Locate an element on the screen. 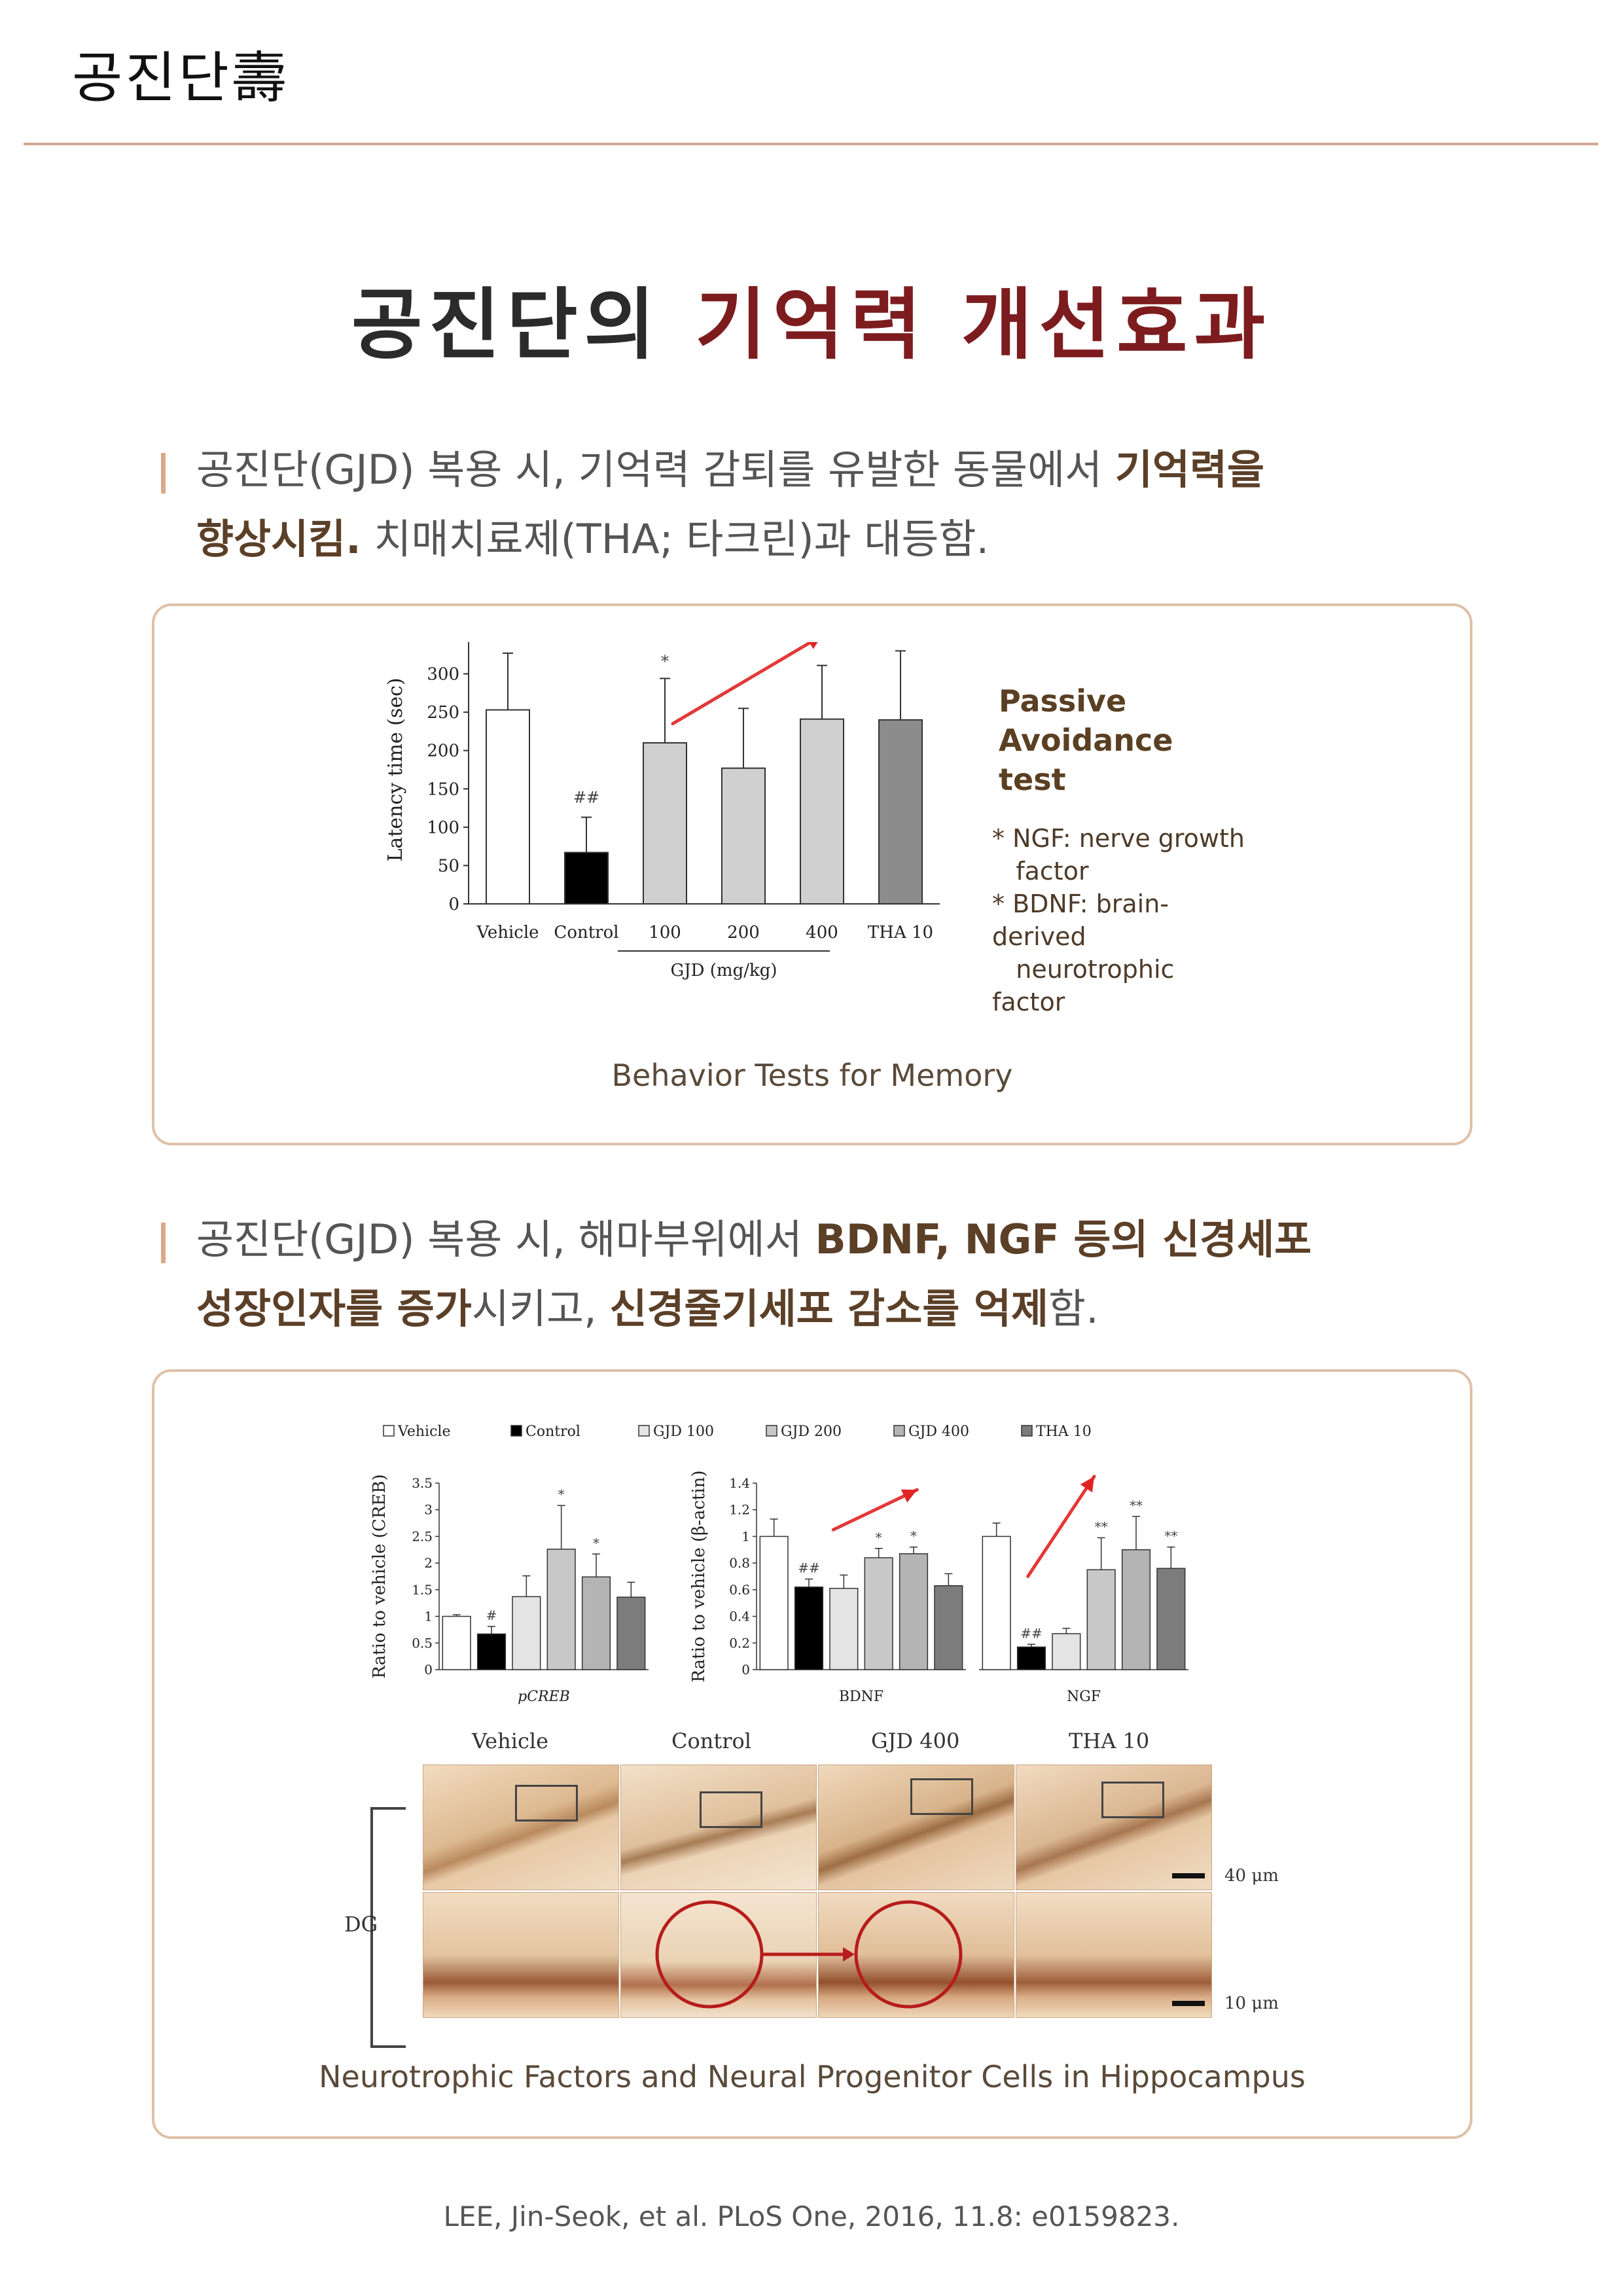 This screenshot has height=2296, width=1623. legend-label: GJD 100 is located at coordinates (683, 1432).